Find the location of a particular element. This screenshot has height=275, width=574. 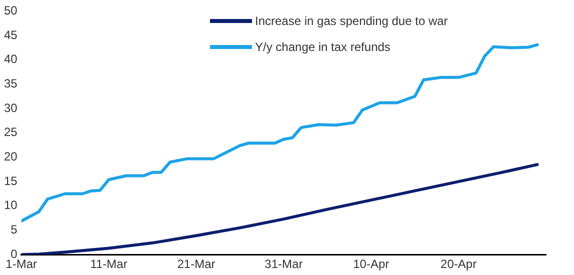

y-tick-label: 10 is located at coordinates (11, 205).